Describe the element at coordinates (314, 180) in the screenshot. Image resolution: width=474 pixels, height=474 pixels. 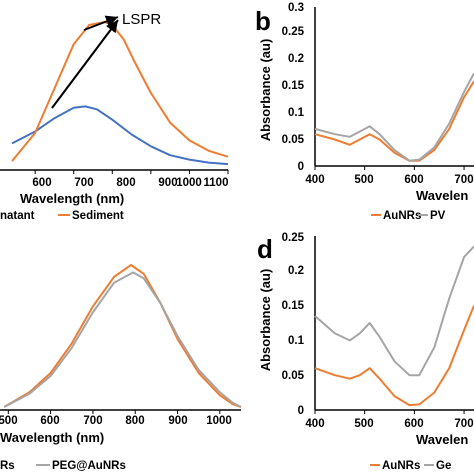
I see `panel-b-tick-x-400: 400` at that location.